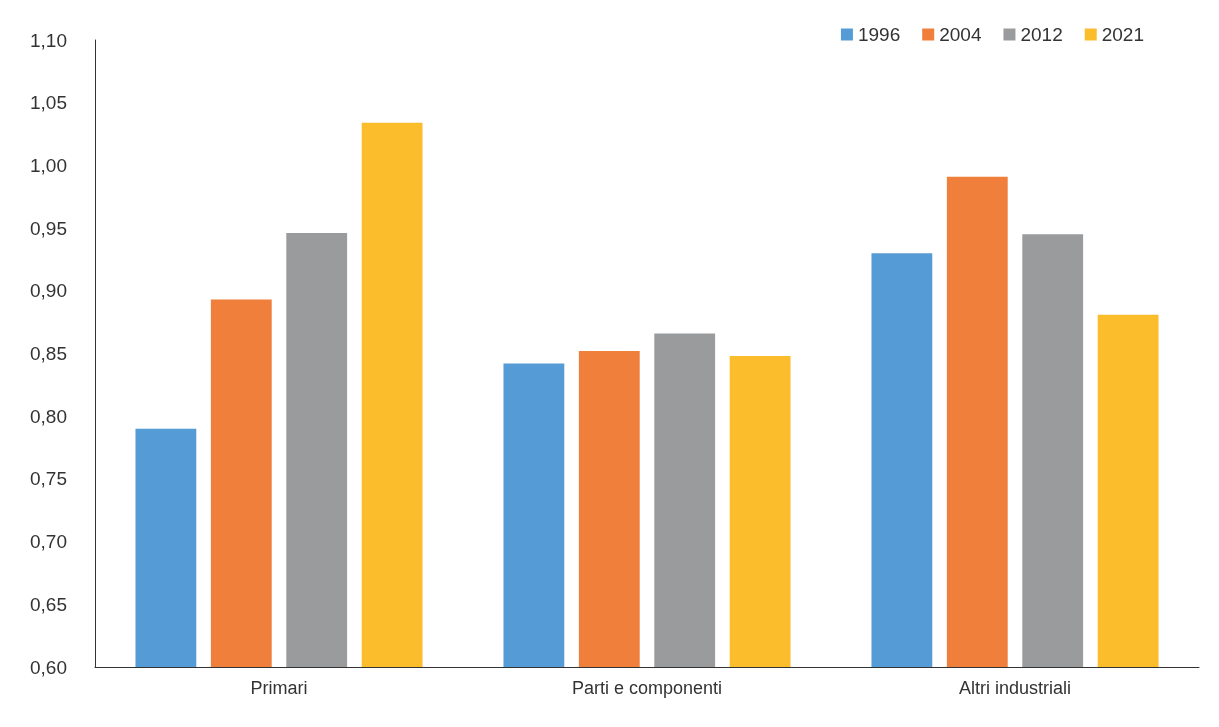 Image resolution: width=1219 pixels, height=727 pixels. Describe the element at coordinates (48, 165) in the screenshot. I see `y-tick-label: 1,00` at that location.